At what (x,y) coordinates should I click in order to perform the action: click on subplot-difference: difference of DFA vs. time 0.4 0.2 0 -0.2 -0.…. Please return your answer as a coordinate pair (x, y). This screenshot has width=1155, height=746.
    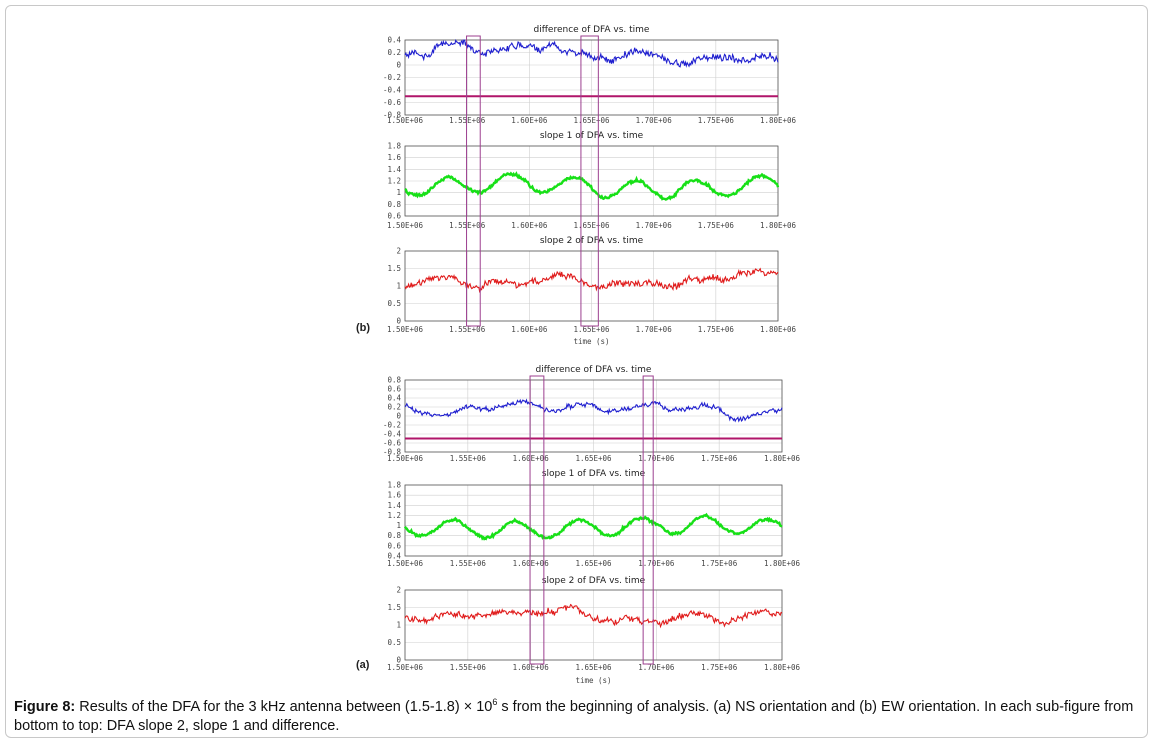
    Looking at the image, I should click on (590, 75).